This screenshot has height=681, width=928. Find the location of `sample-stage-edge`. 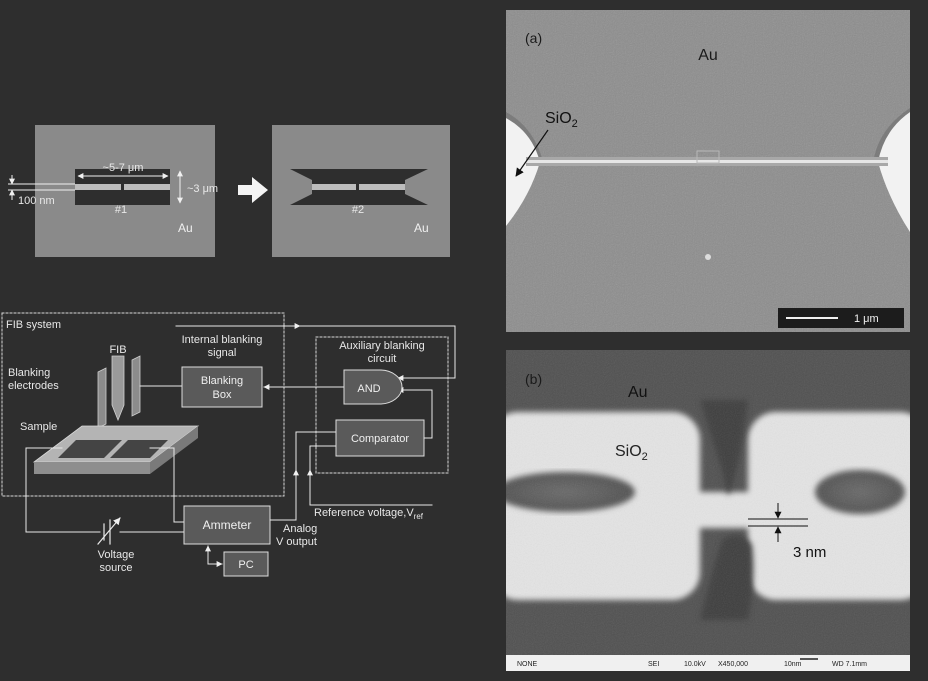

sample-stage-edge is located at coordinates (92, 468).